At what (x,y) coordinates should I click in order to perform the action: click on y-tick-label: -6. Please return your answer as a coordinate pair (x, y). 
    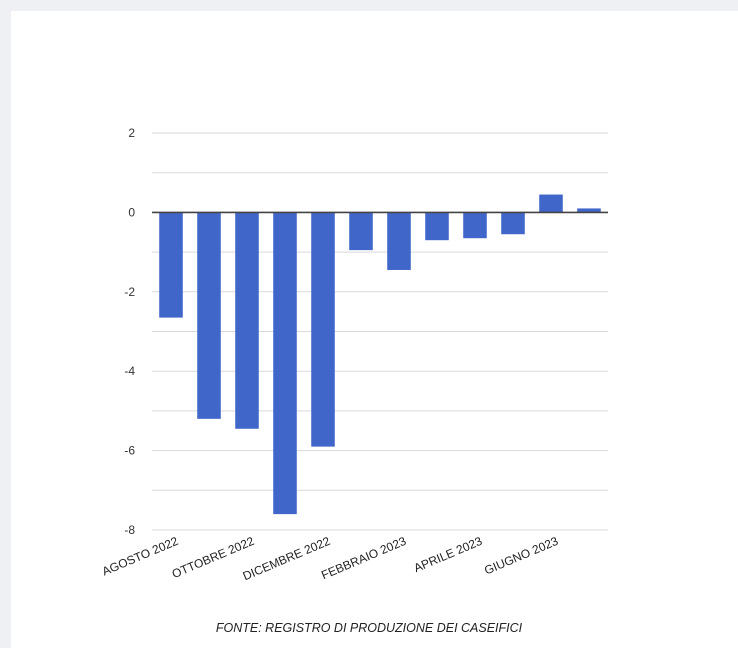
    Looking at the image, I should click on (129, 451).